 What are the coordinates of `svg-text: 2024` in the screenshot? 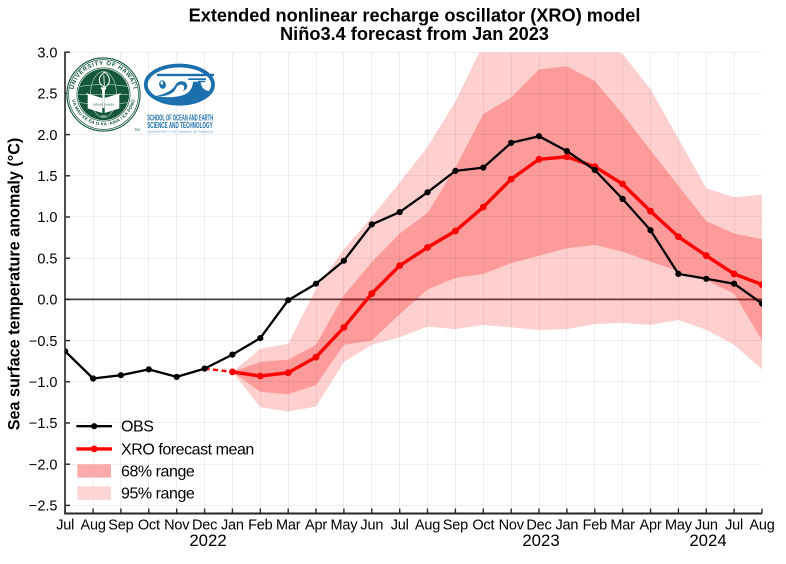 It's located at (707, 540).